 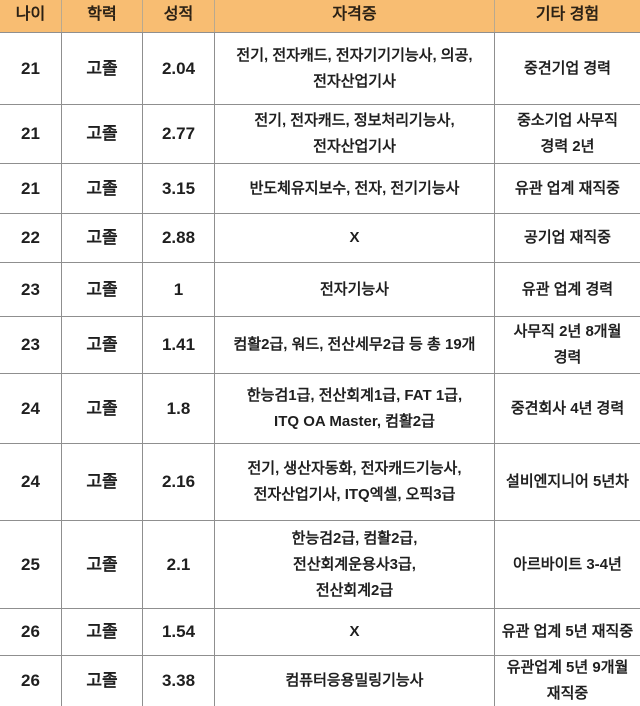 I want to click on cell-experience: 설비엔지니어 5년차, so click(x=567, y=481).